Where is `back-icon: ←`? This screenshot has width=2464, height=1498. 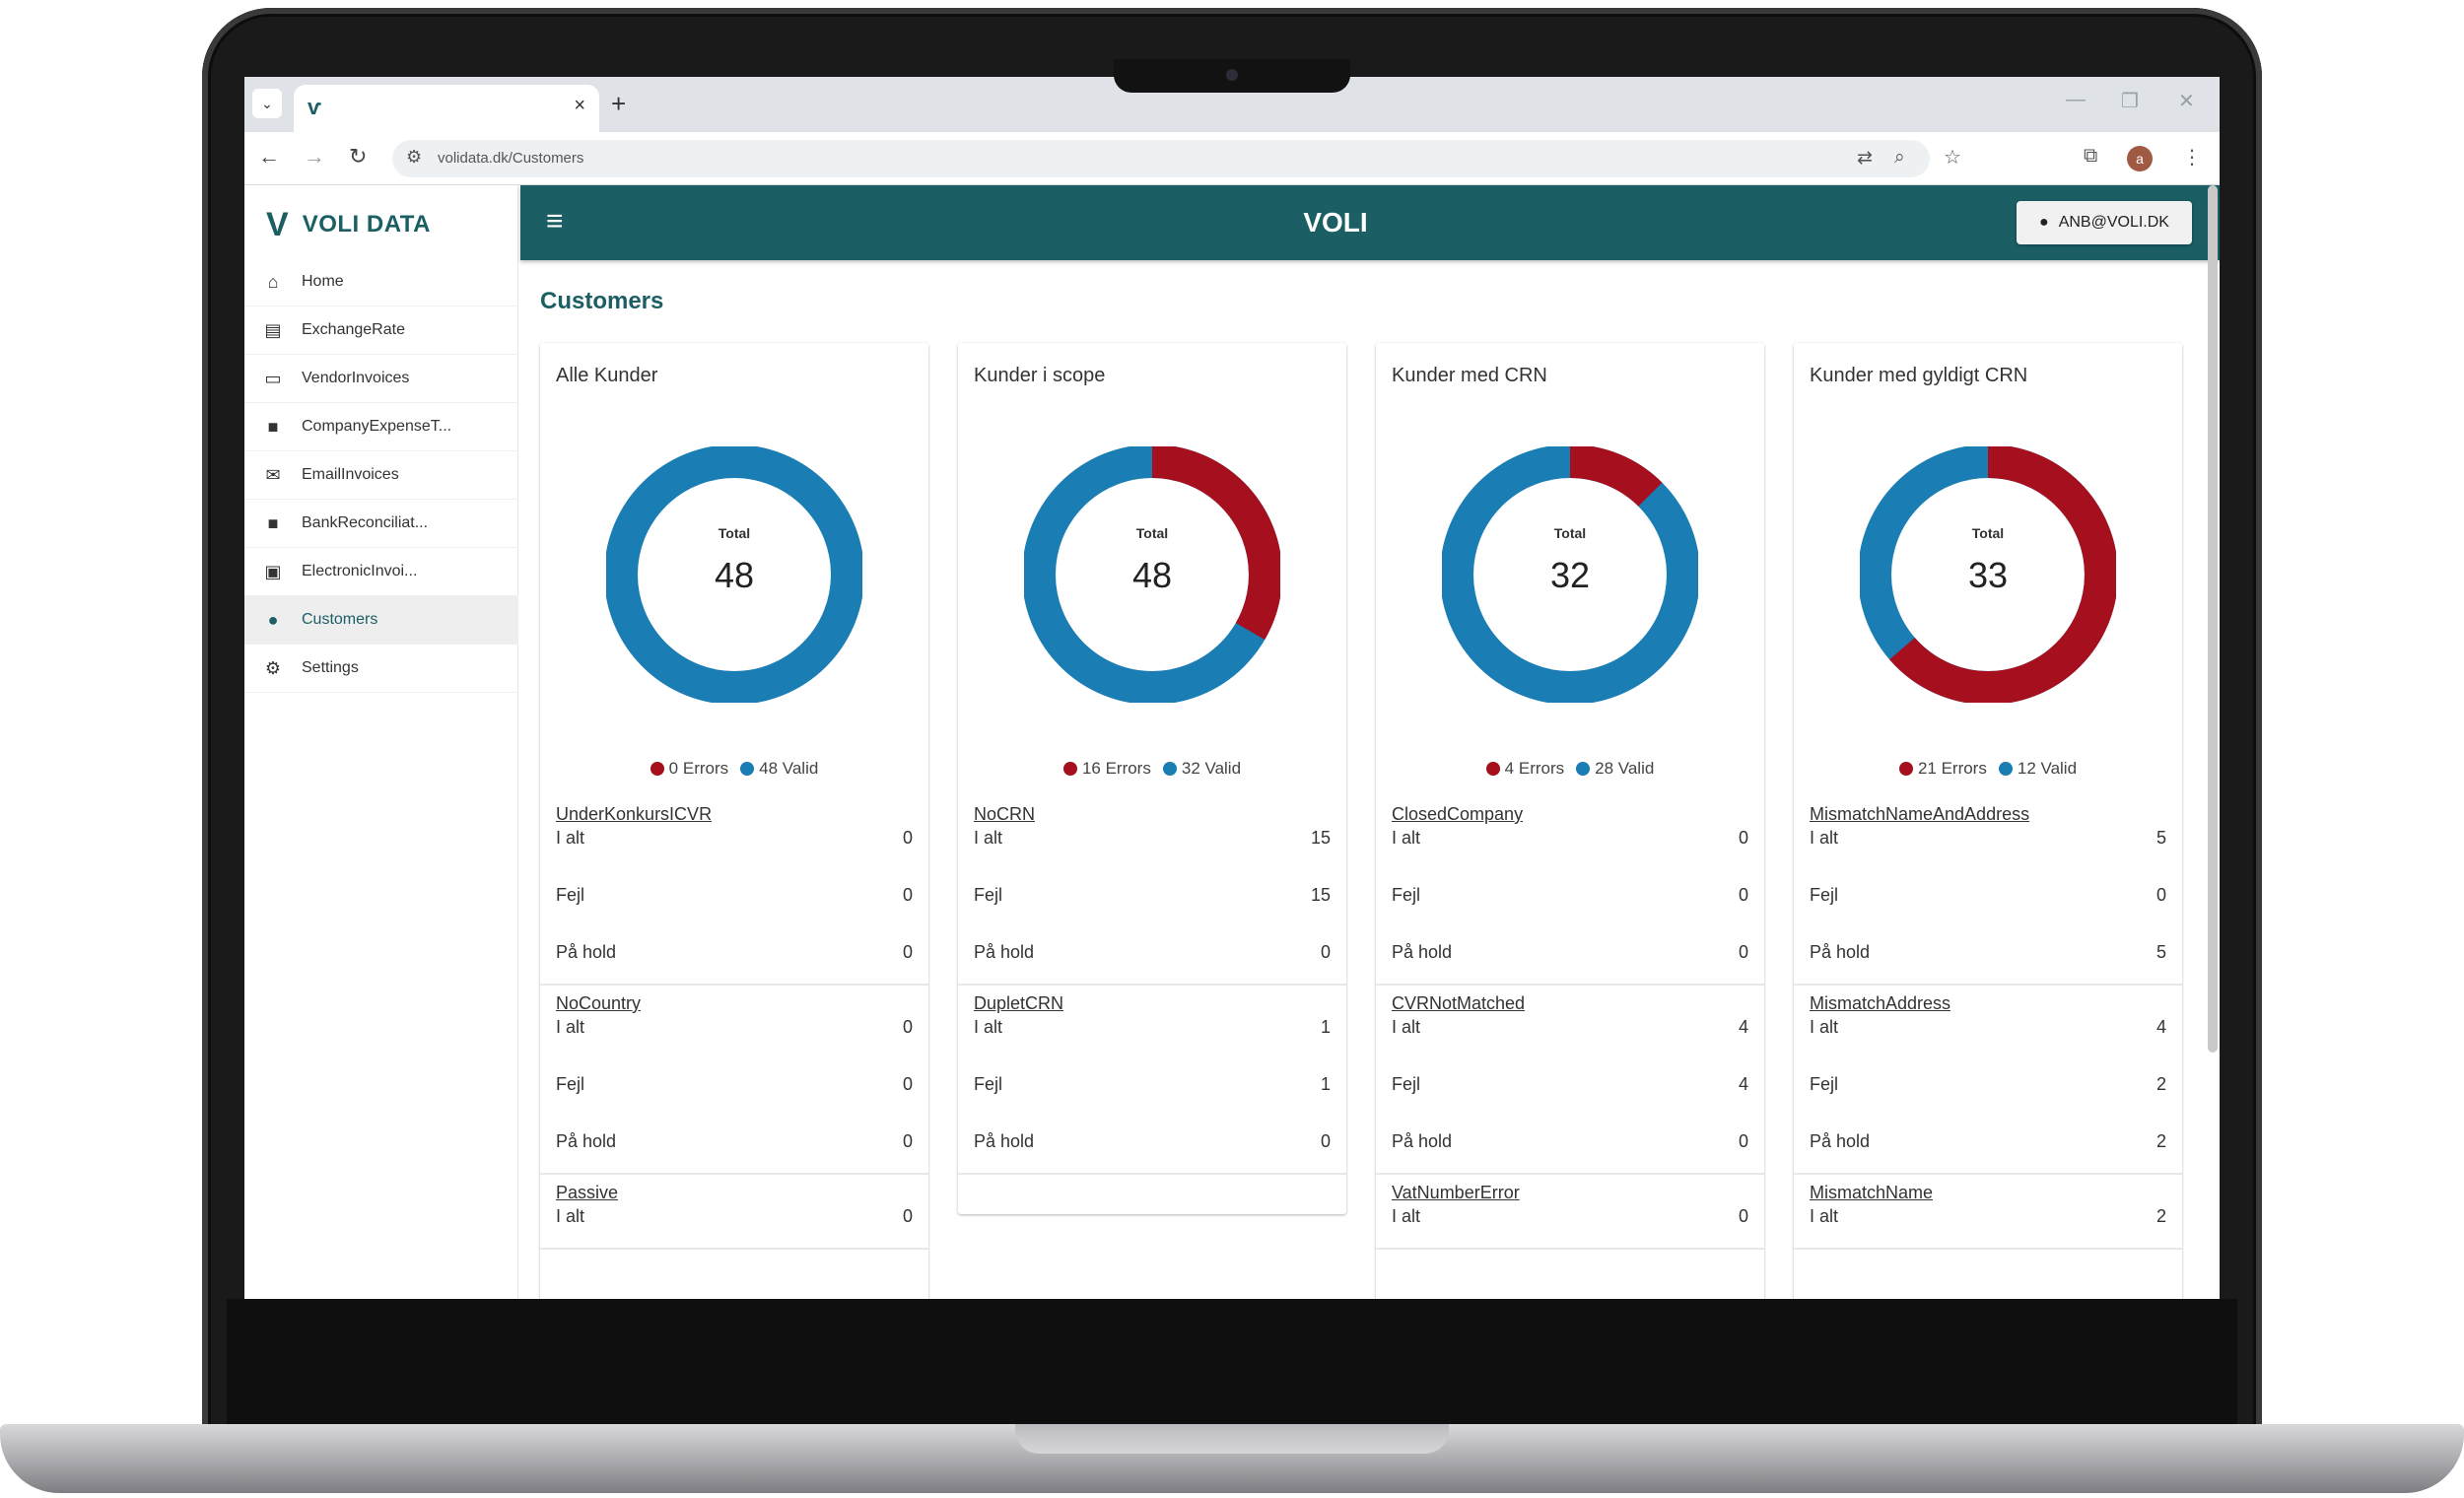 back-icon: ← is located at coordinates (269, 156).